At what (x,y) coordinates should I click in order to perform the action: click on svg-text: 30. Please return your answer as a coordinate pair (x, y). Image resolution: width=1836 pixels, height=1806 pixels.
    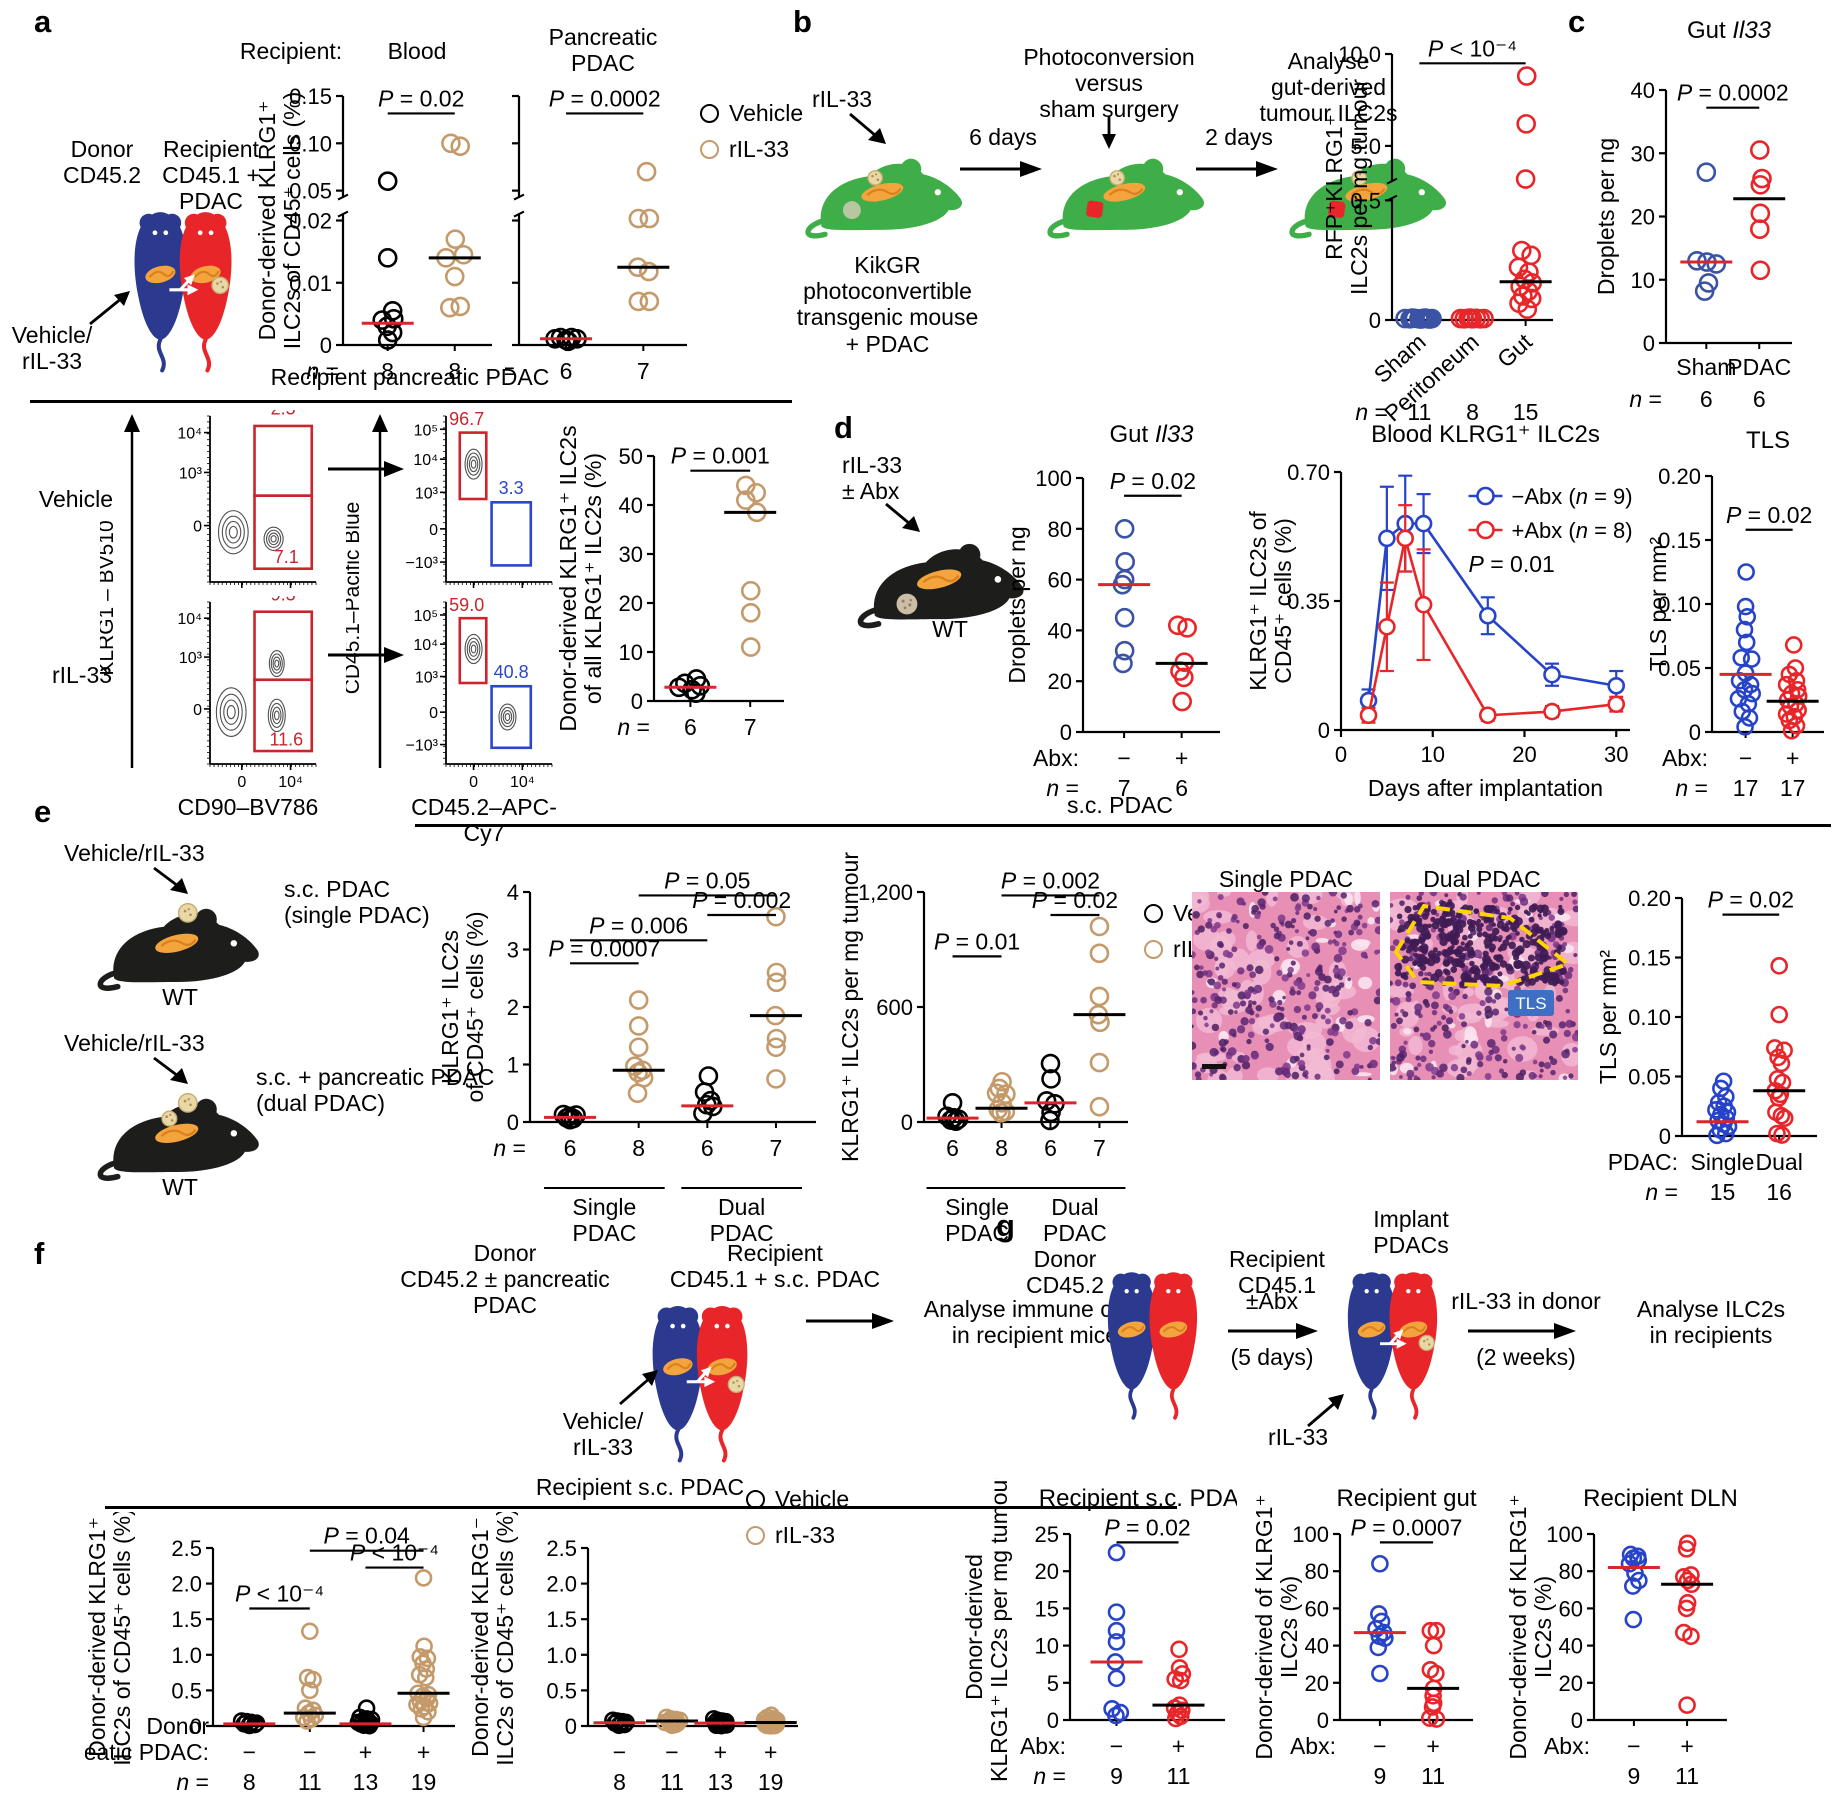
    Looking at the image, I should click on (631, 554).